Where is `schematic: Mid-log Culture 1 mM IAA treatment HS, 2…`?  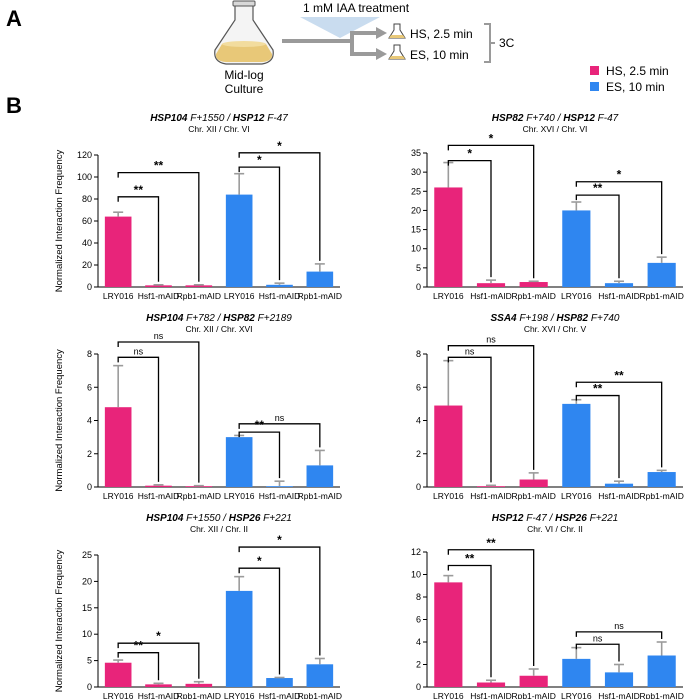 schematic: Mid-log Culture 1 mM IAA treatment HS, 2… is located at coordinates (364, 48).